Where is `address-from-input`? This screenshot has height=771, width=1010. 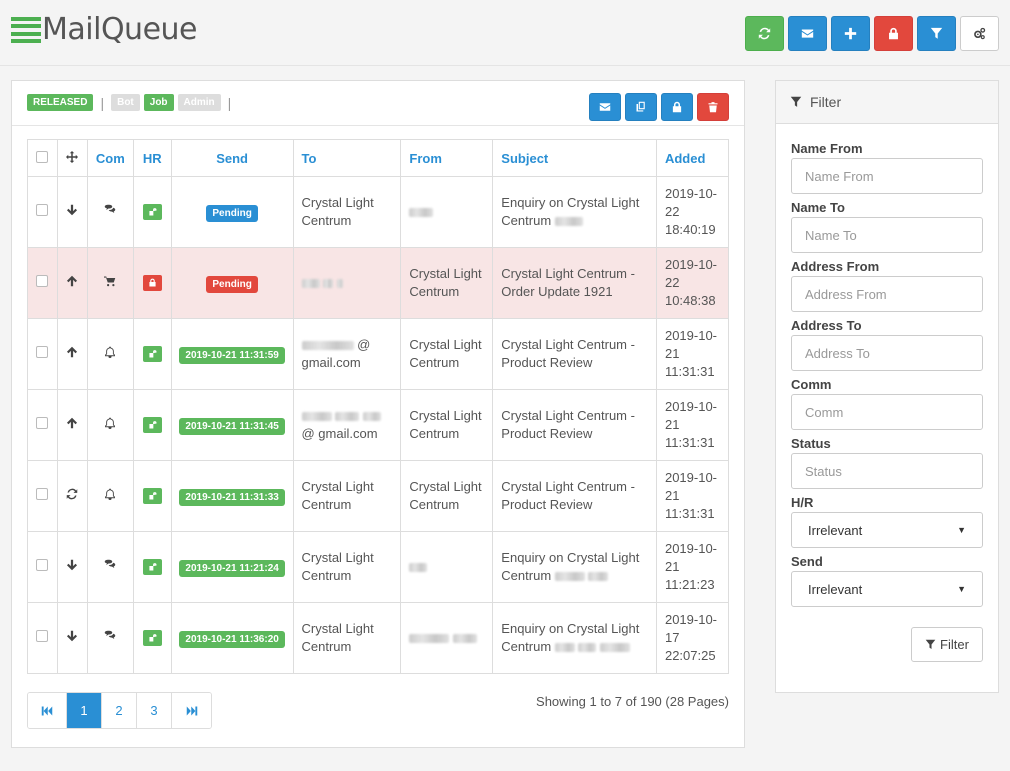
address-from-input is located at coordinates (887, 294).